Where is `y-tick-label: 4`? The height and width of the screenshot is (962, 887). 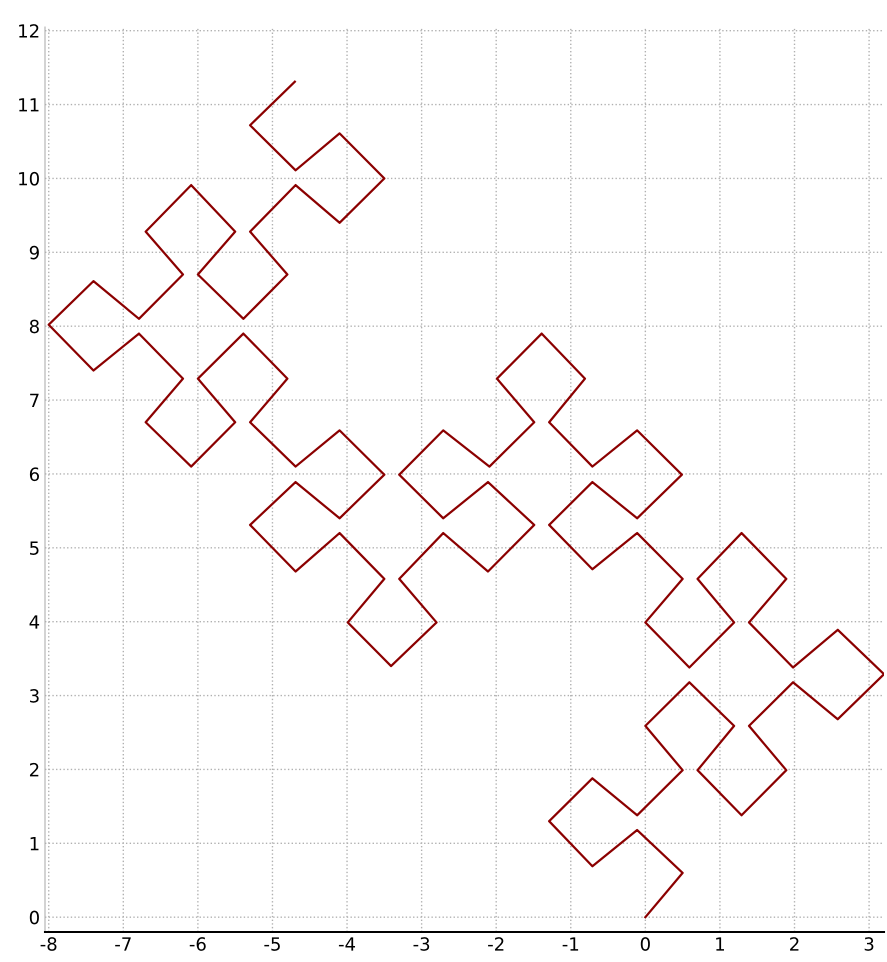
y-tick-label: 4 is located at coordinates (35, 622).